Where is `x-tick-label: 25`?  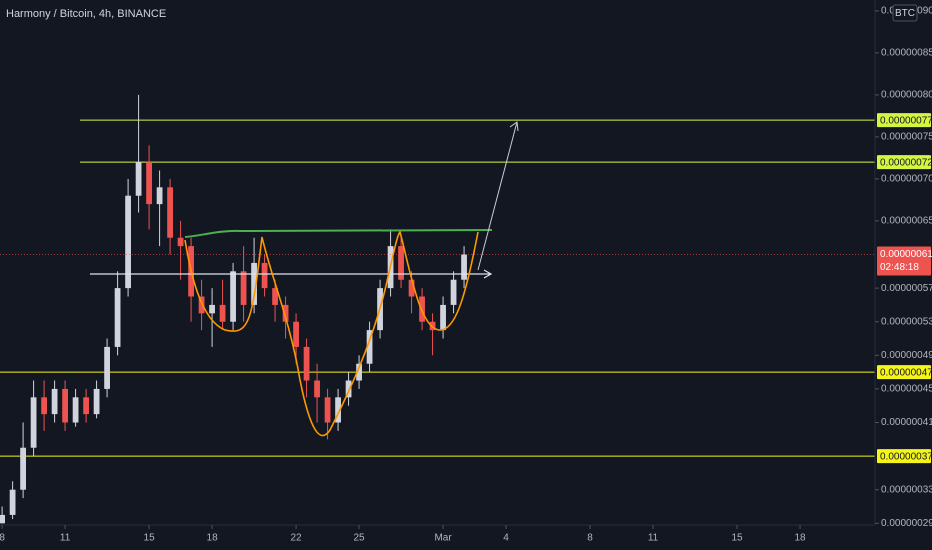
x-tick-label: 25 is located at coordinates (360, 538).